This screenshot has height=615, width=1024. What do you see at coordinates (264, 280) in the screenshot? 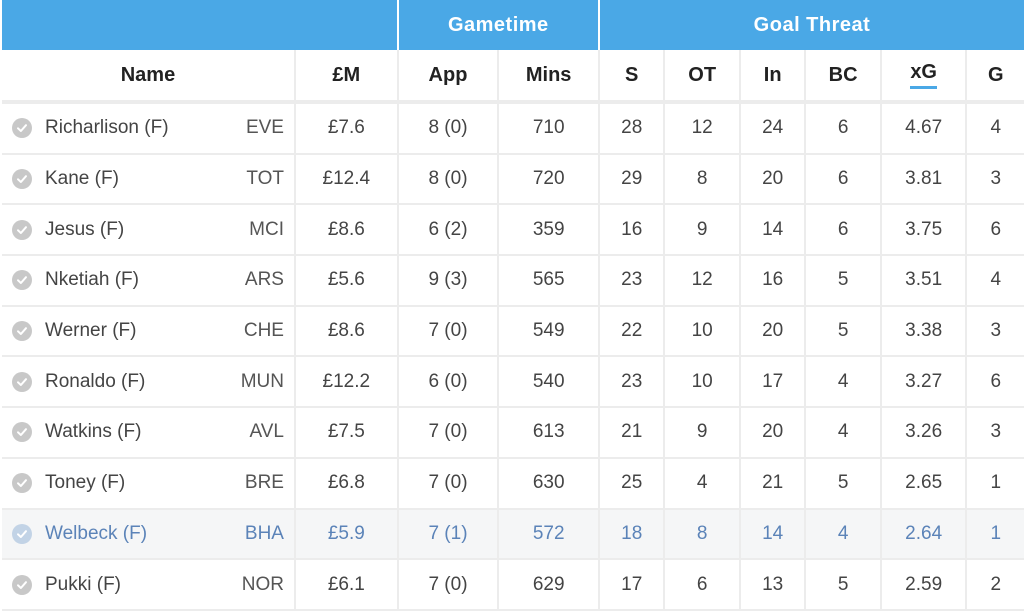
I see `team-code: ARS` at bounding box center [264, 280].